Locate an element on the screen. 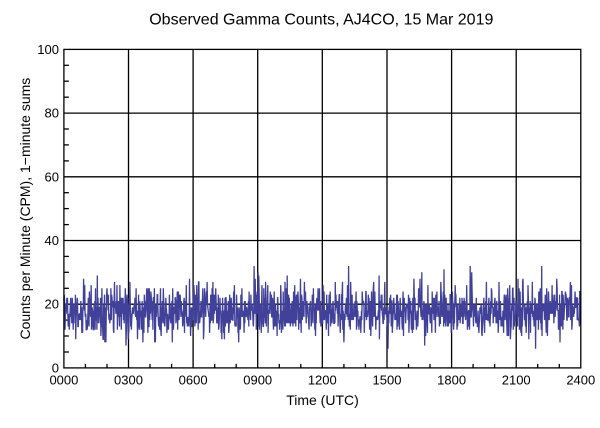 The image size is (600, 428). svg-text: 100 is located at coordinates (48, 49).